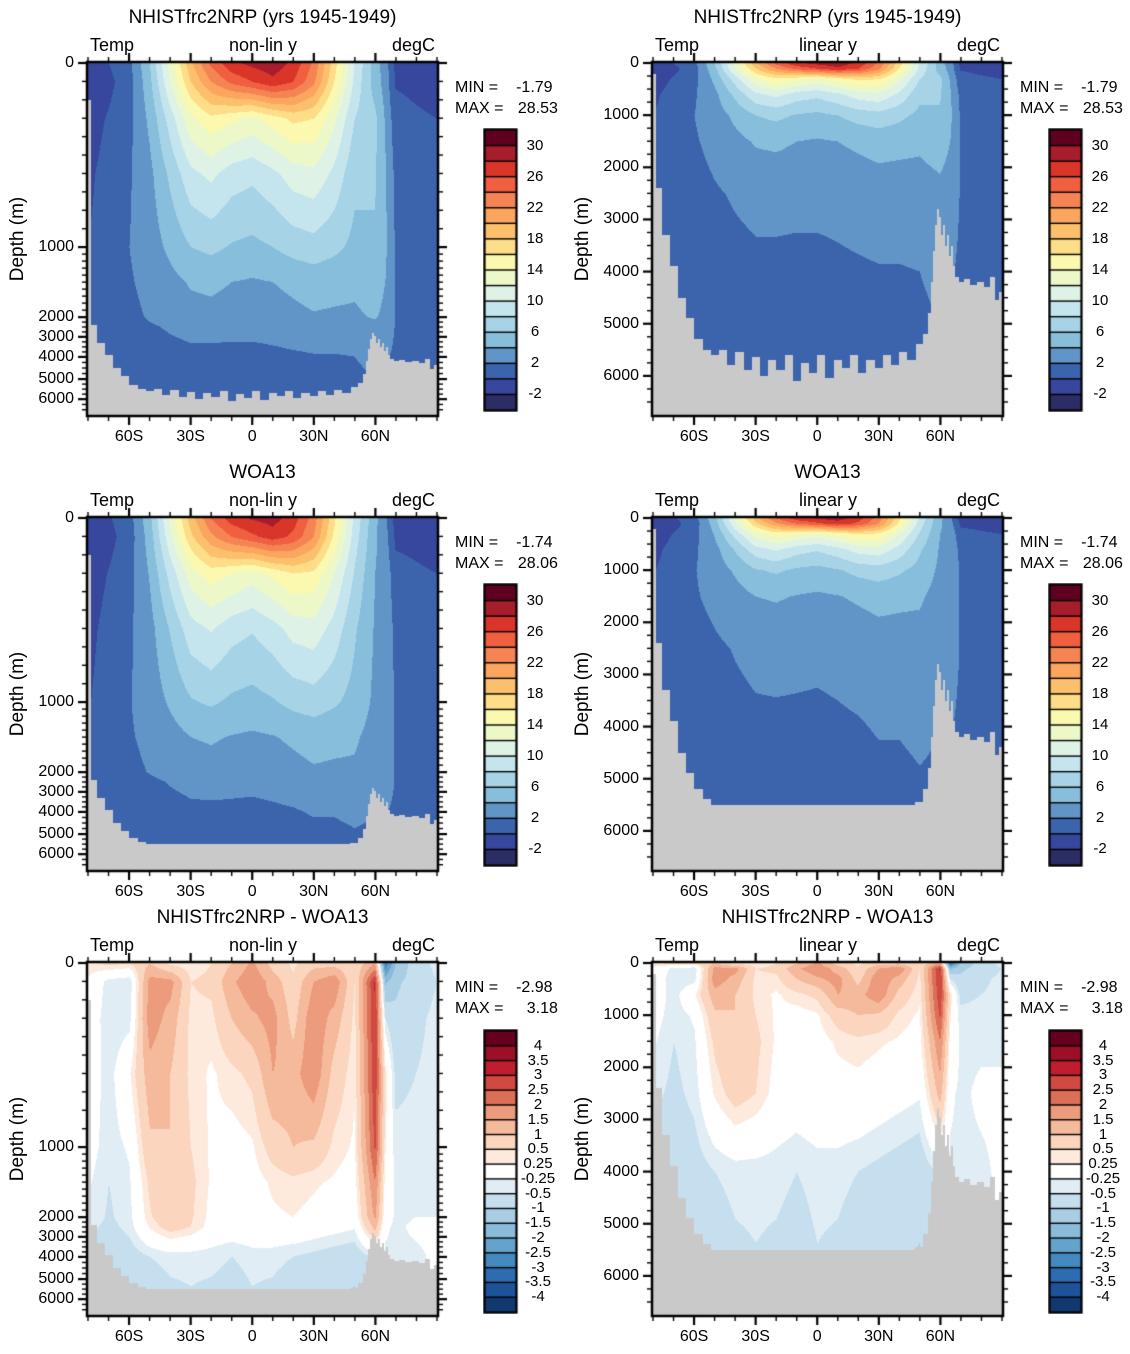 The width and height of the screenshot is (1130, 1354). What do you see at coordinates (481, 108) in the screenshot?
I see `max-label: MAX =` at bounding box center [481, 108].